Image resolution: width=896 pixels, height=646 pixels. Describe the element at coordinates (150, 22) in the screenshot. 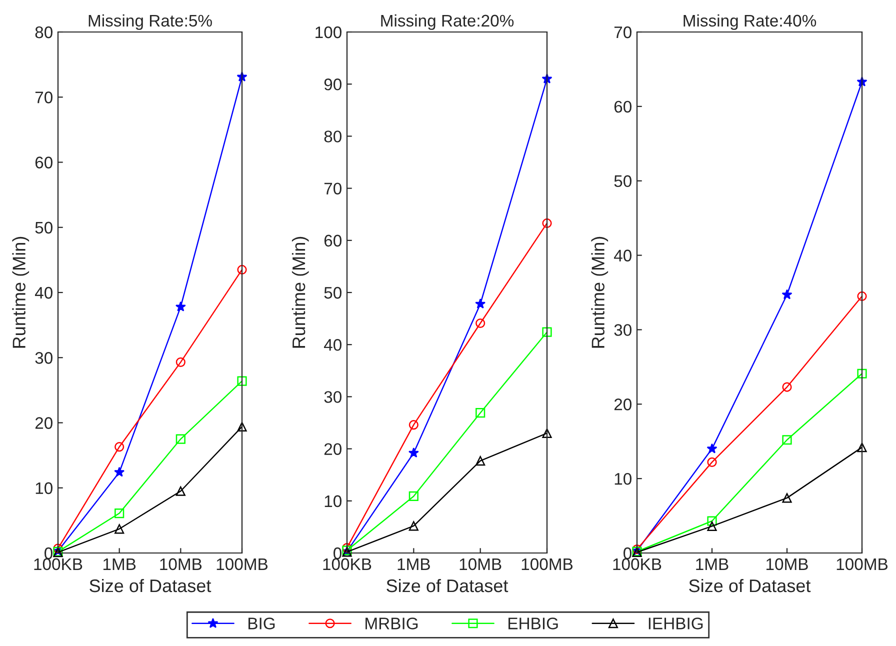

I see `chart-title: Missing Rate:5%` at that location.